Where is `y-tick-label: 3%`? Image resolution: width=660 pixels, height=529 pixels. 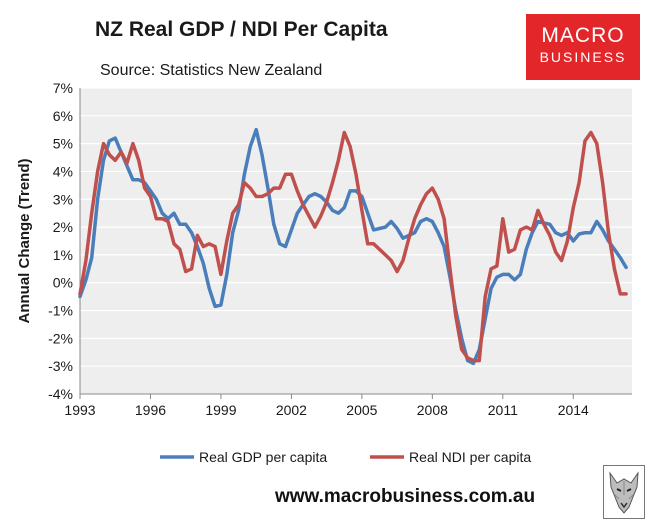
y-tick-label: 3% is located at coordinates (63, 199).